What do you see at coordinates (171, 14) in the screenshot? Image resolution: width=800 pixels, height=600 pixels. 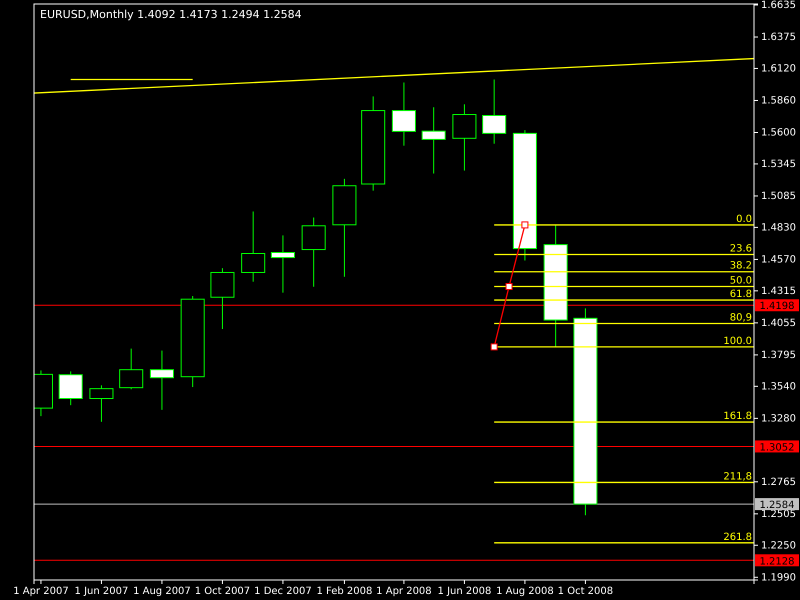 I see `chart-title: EURUSD,Monthly 1.4092 1.4173 1.2494 1.2584` at bounding box center [171, 14].